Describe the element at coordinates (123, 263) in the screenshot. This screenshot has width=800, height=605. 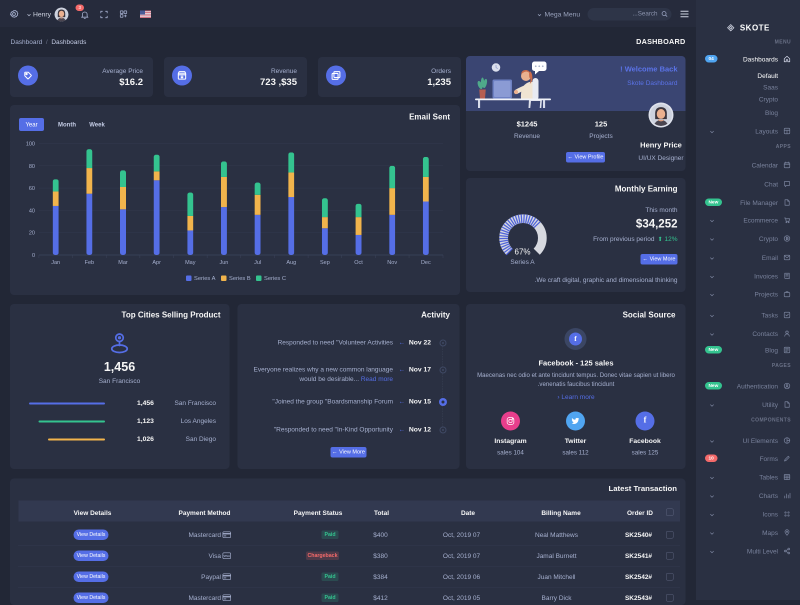
I see `svg-text: Mar` at that location.